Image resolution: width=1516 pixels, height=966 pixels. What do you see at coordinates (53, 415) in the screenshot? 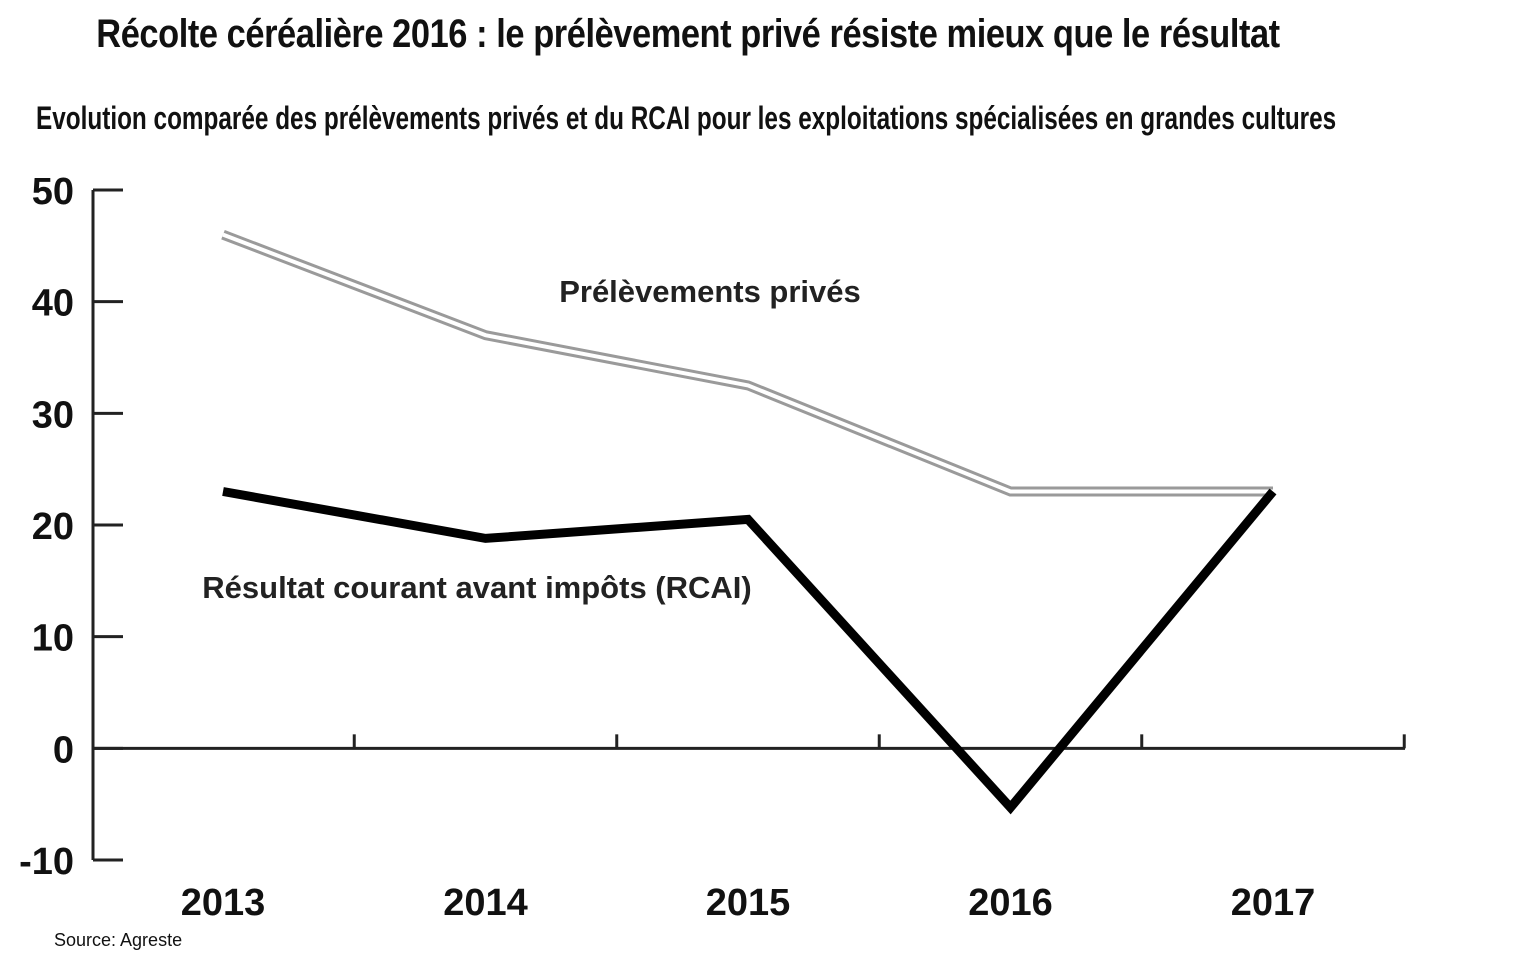
I see `y-tick-label: 30` at bounding box center [53, 415].